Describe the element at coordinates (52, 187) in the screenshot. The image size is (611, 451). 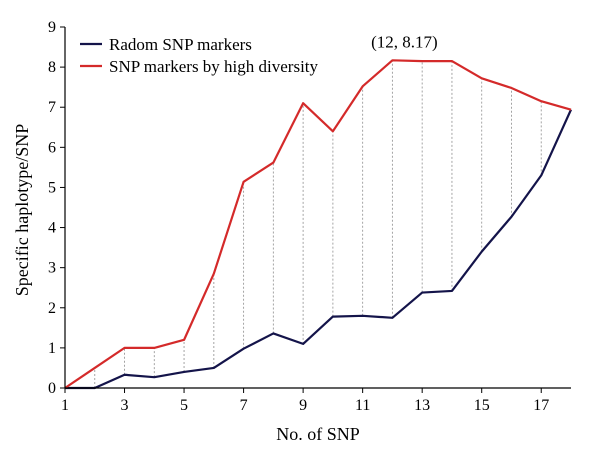
I see `y-tick-label: 5` at that location.